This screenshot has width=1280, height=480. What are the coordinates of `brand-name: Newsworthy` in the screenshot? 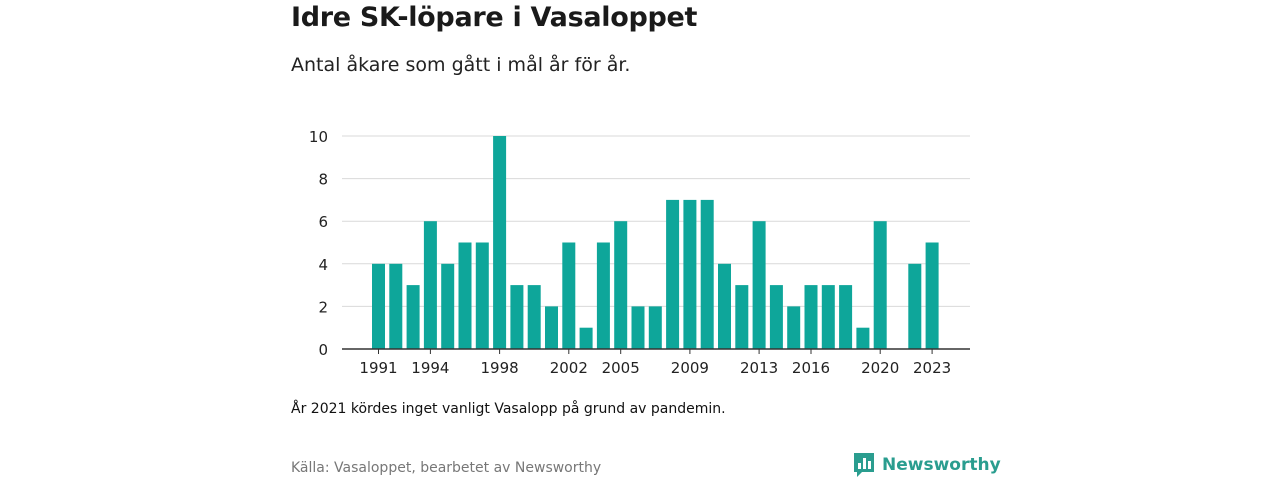 It's located at (941, 465).